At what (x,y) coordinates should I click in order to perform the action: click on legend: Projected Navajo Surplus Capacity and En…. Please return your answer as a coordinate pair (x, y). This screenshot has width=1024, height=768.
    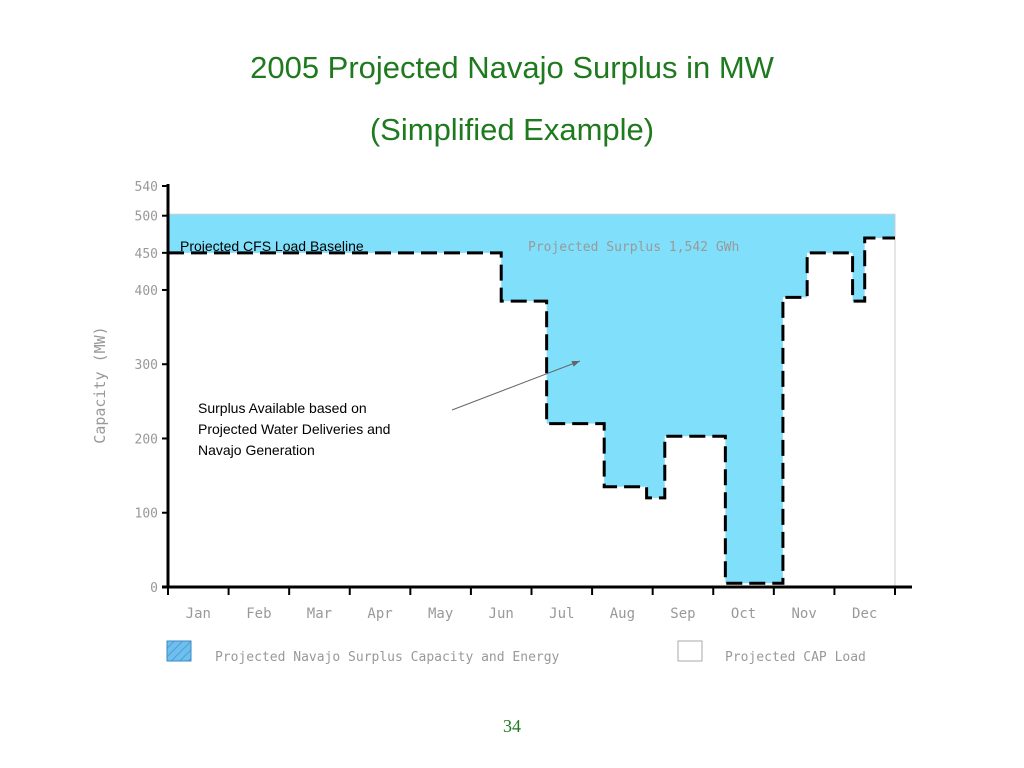
    Looking at the image, I should click on (516, 652).